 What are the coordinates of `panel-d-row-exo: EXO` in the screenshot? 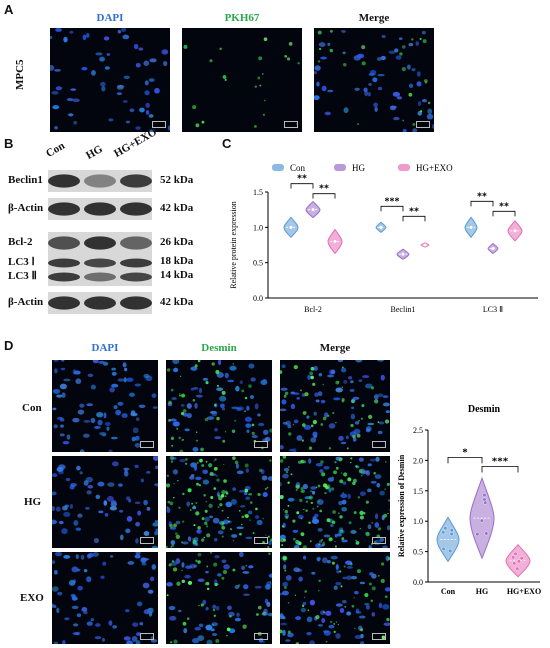 It's located at (32, 598).